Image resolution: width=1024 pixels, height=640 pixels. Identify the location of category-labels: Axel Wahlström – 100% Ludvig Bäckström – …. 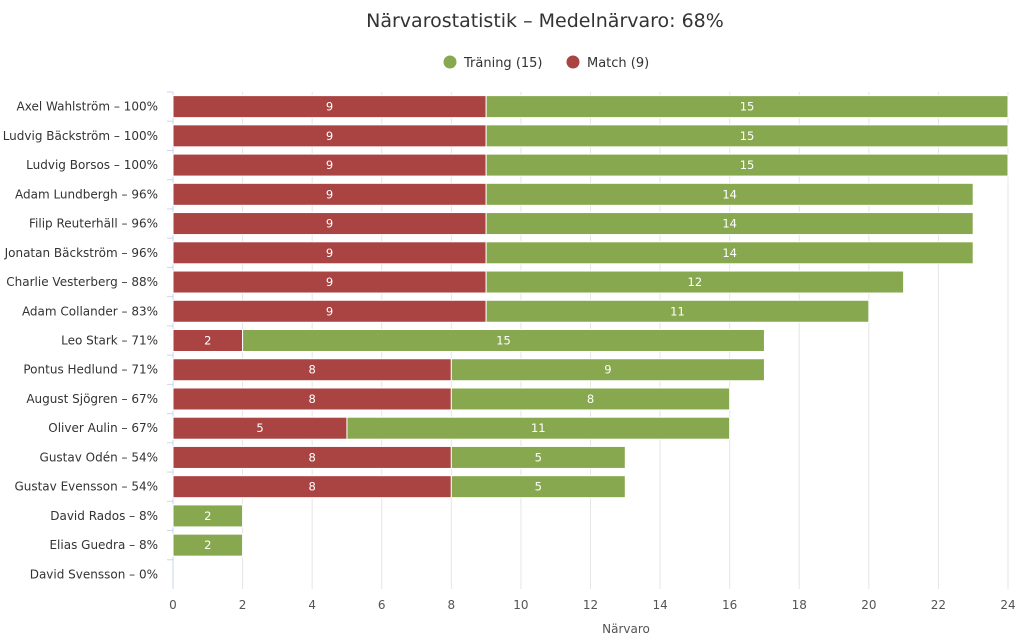
(80, 341).